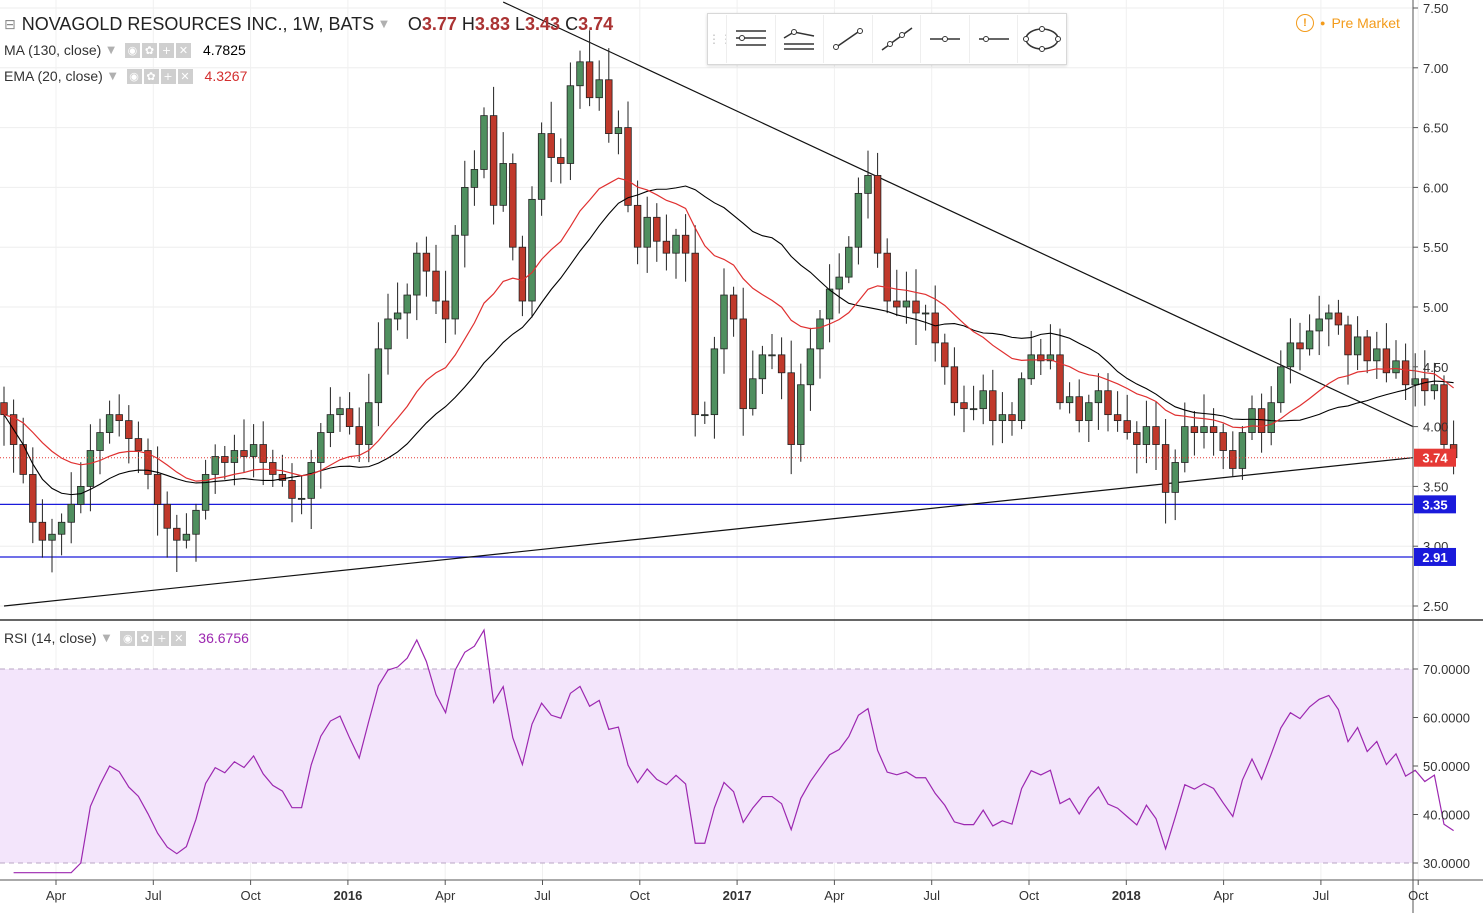 The height and width of the screenshot is (913, 1483). I want to click on time-tick-label: Apr, so click(56, 895).